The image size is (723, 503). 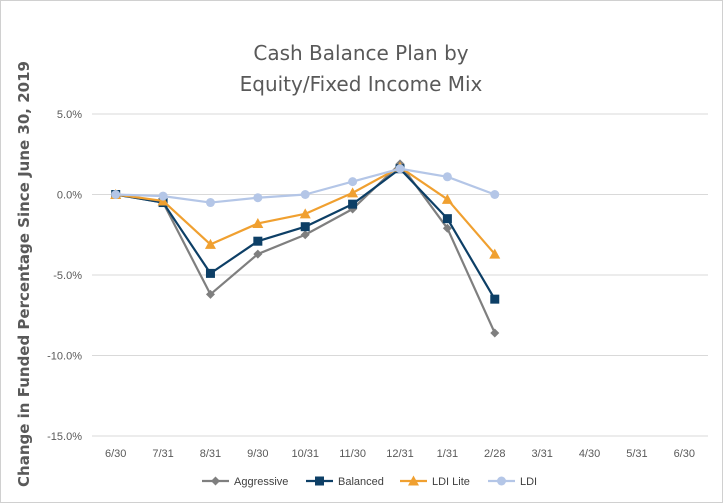 I want to click on legend-label: Balanced, so click(x=361, y=482).